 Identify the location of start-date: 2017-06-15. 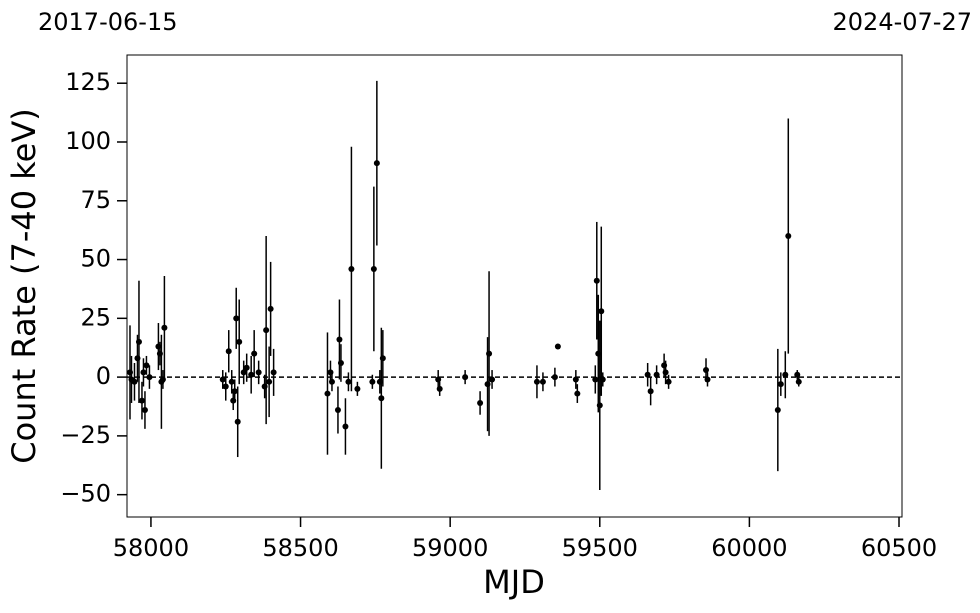
(107, 22).